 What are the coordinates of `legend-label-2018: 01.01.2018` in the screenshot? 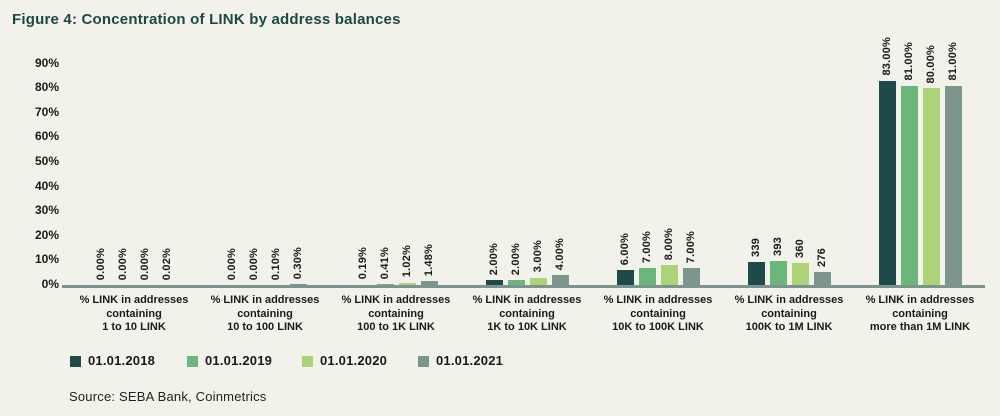 It's located at (122, 360).